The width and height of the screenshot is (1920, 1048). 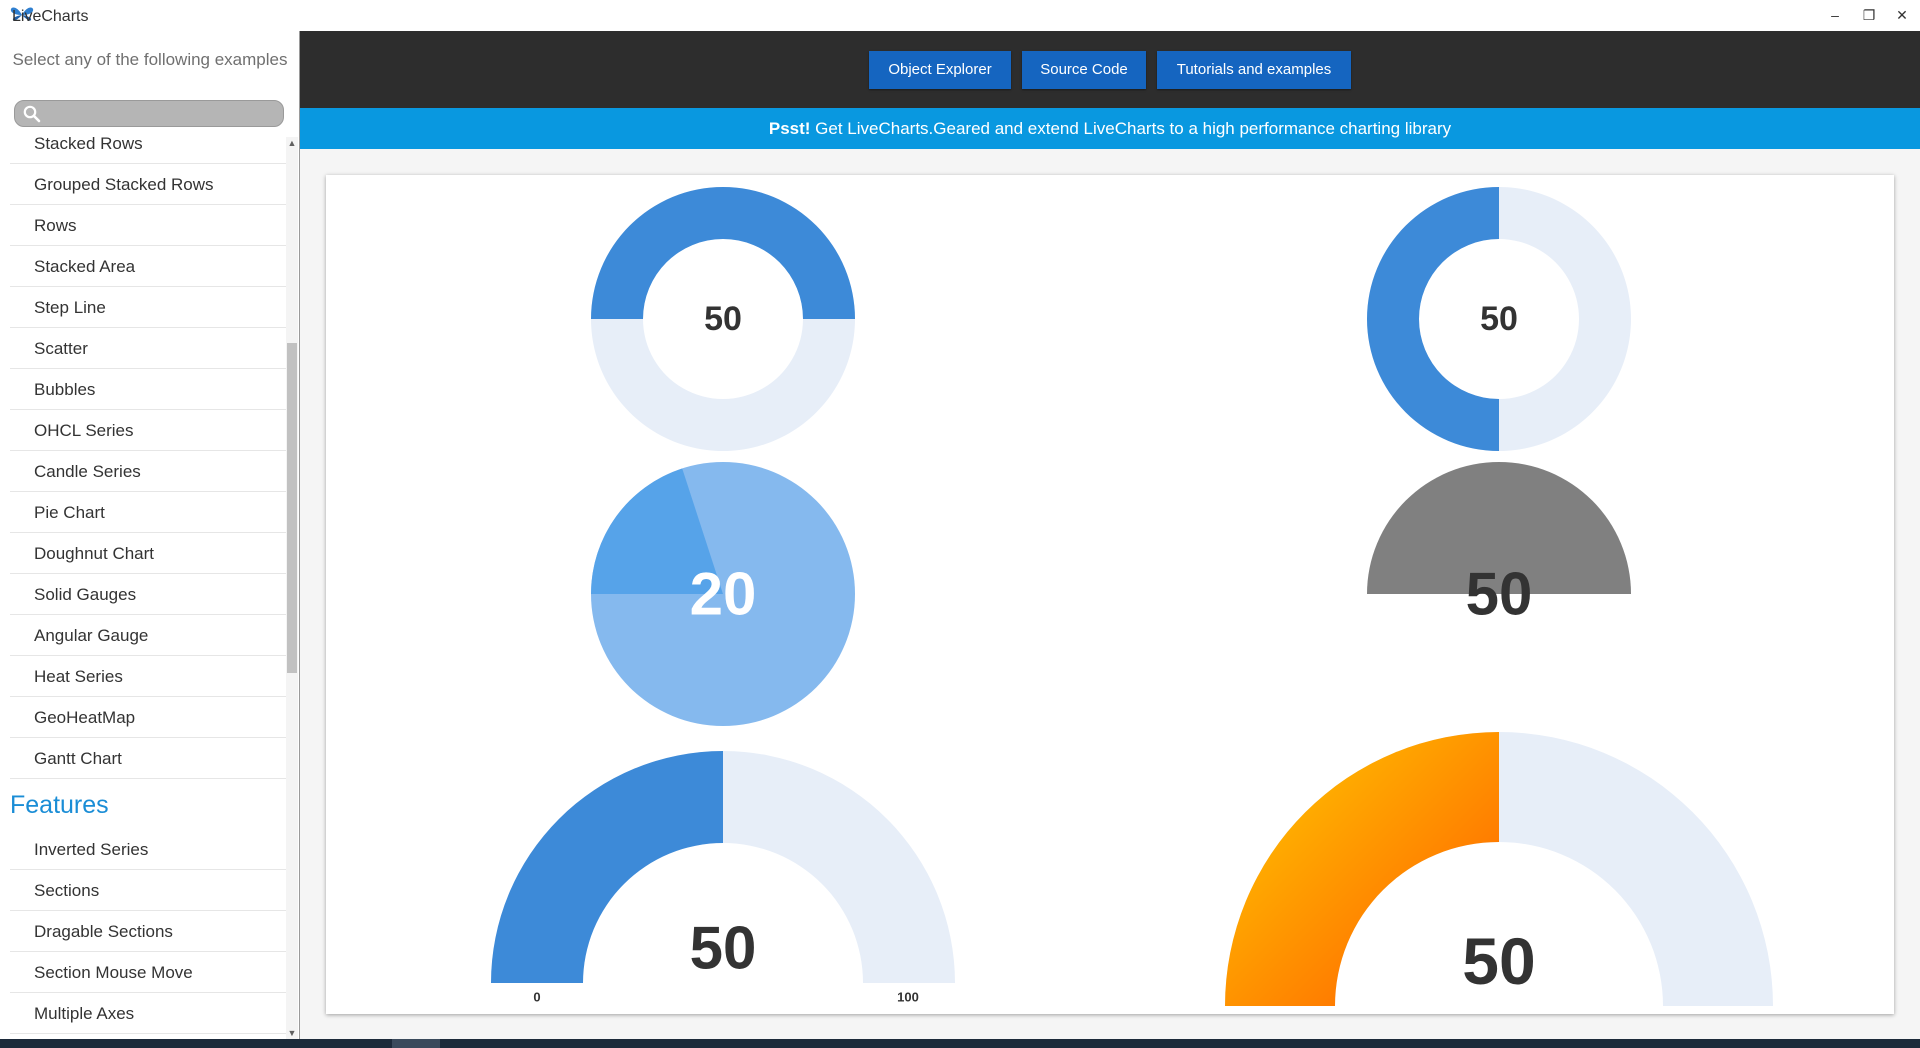 What do you see at coordinates (940, 70) in the screenshot?
I see `object-explorer-button: Object Explorer` at bounding box center [940, 70].